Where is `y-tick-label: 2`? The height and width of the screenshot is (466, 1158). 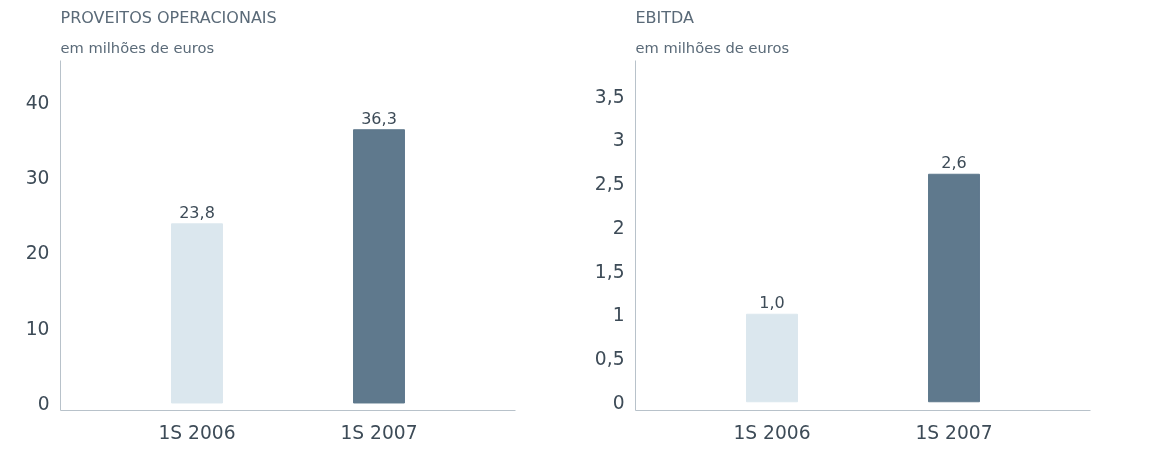 y-tick-label: 2 is located at coordinates (618, 227).